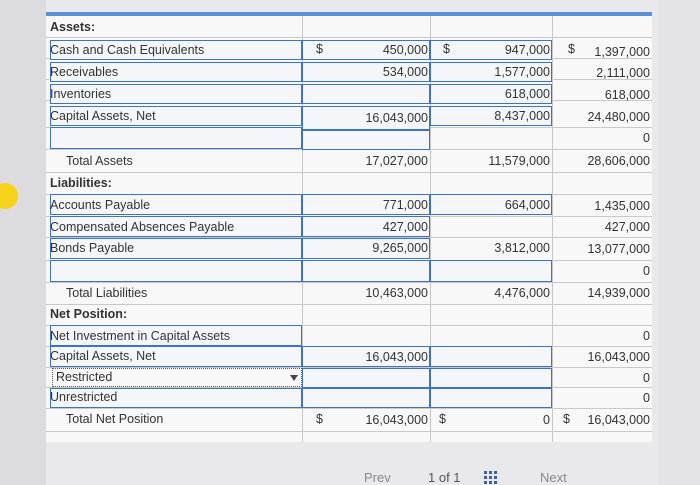 This screenshot has width=700, height=485. What do you see at coordinates (400, 248) in the screenshot?
I see `value-a: 9,265,000` at bounding box center [400, 248].